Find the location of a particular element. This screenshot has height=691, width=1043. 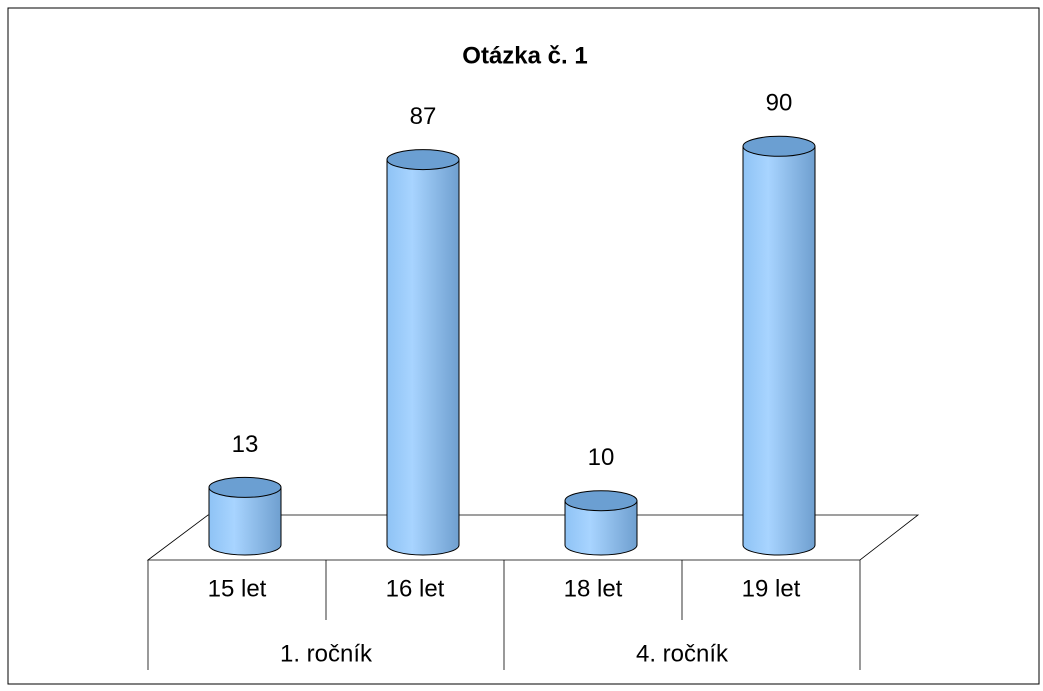

category-table is located at coordinates (504, 615).